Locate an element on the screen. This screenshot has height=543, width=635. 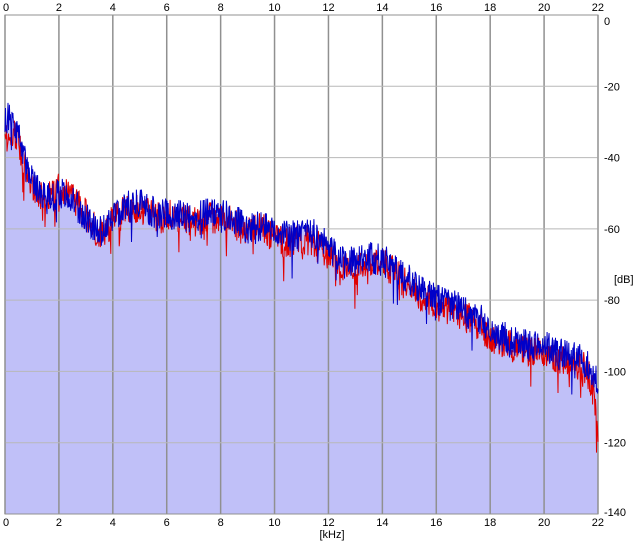
x-tick-label-top: 12 is located at coordinates (328, 8).